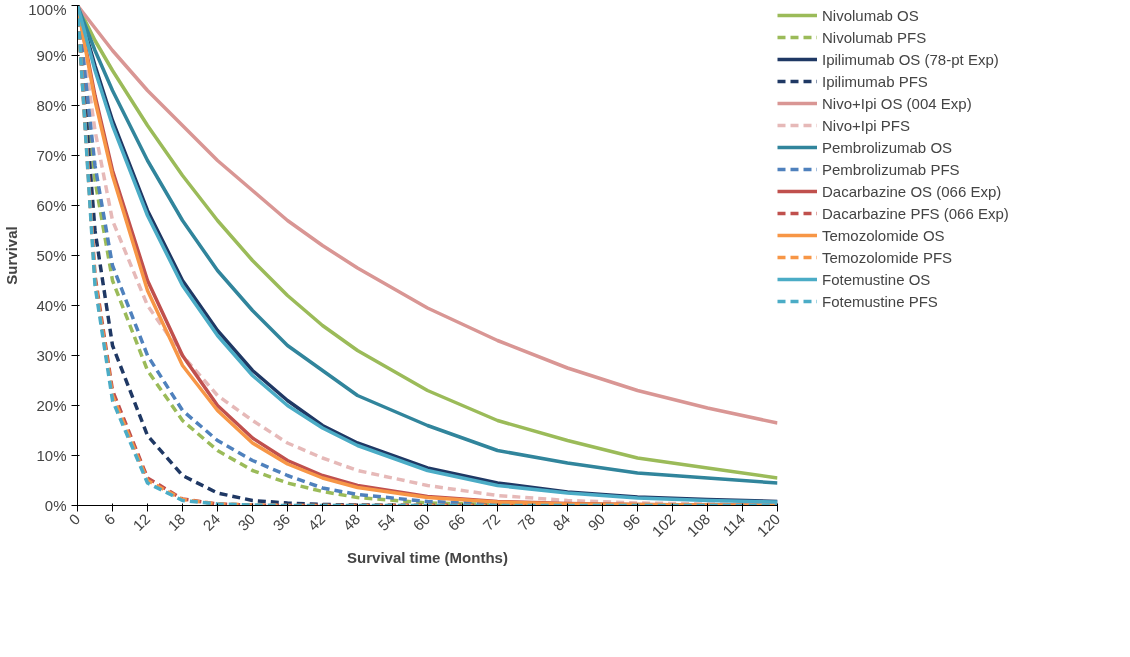 The width and height of the screenshot is (1130, 657). I want to click on x-tick-label: 66, so click(456, 522).